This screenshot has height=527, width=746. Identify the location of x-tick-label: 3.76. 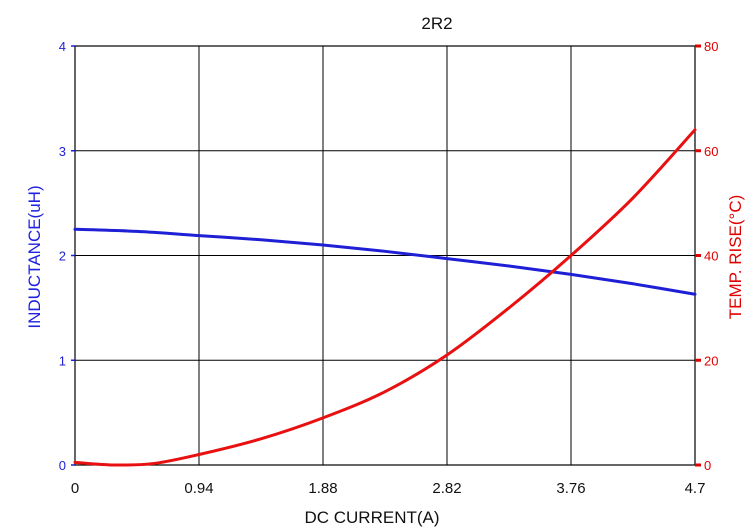
(570, 488).